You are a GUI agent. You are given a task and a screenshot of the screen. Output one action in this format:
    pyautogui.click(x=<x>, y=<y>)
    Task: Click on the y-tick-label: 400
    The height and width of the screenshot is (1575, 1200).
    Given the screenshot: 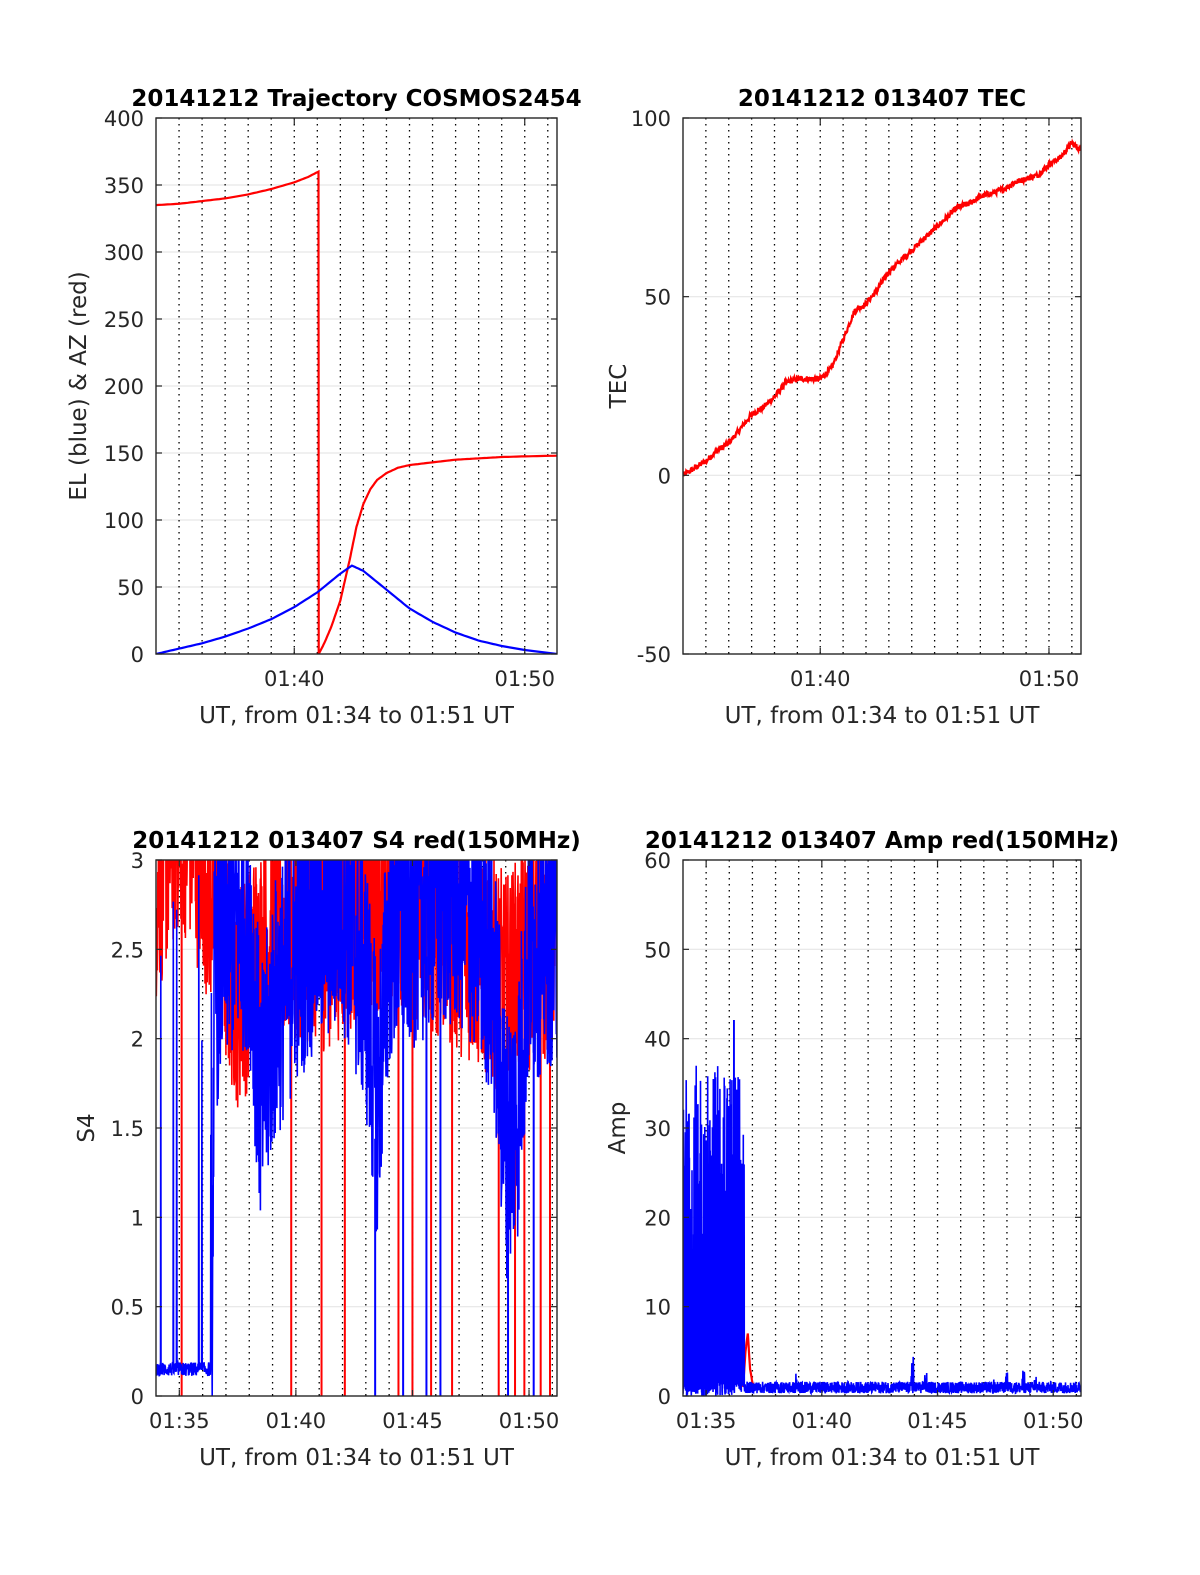 What is the action you would take?
    pyautogui.click(x=124, y=119)
    